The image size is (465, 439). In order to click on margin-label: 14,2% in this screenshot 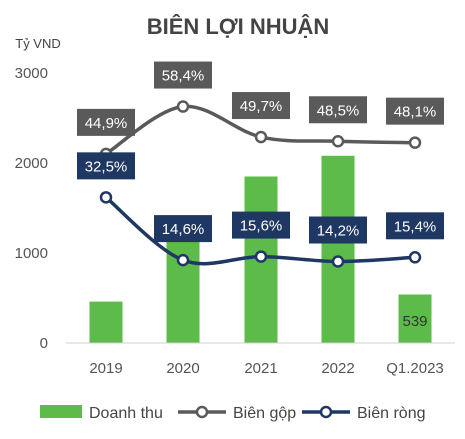, I will do `click(338, 231)`.